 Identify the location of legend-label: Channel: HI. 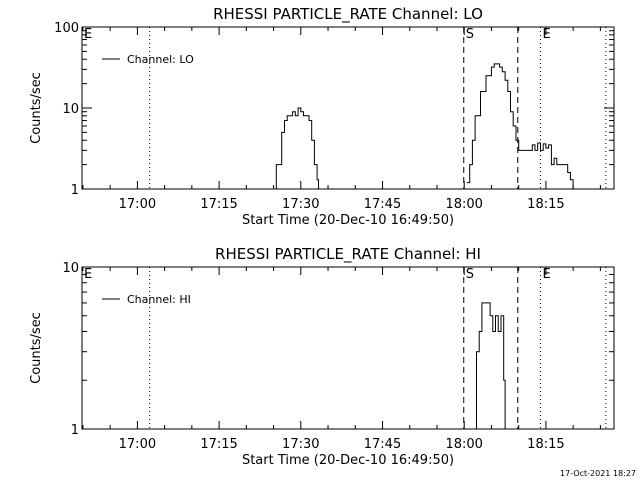
(159, 299).